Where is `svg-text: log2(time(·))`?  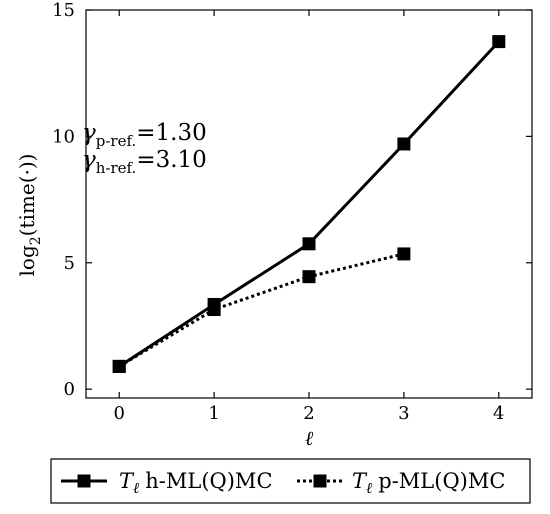
svg-text: log2(time(·)) is located at coordinates (29, 215).